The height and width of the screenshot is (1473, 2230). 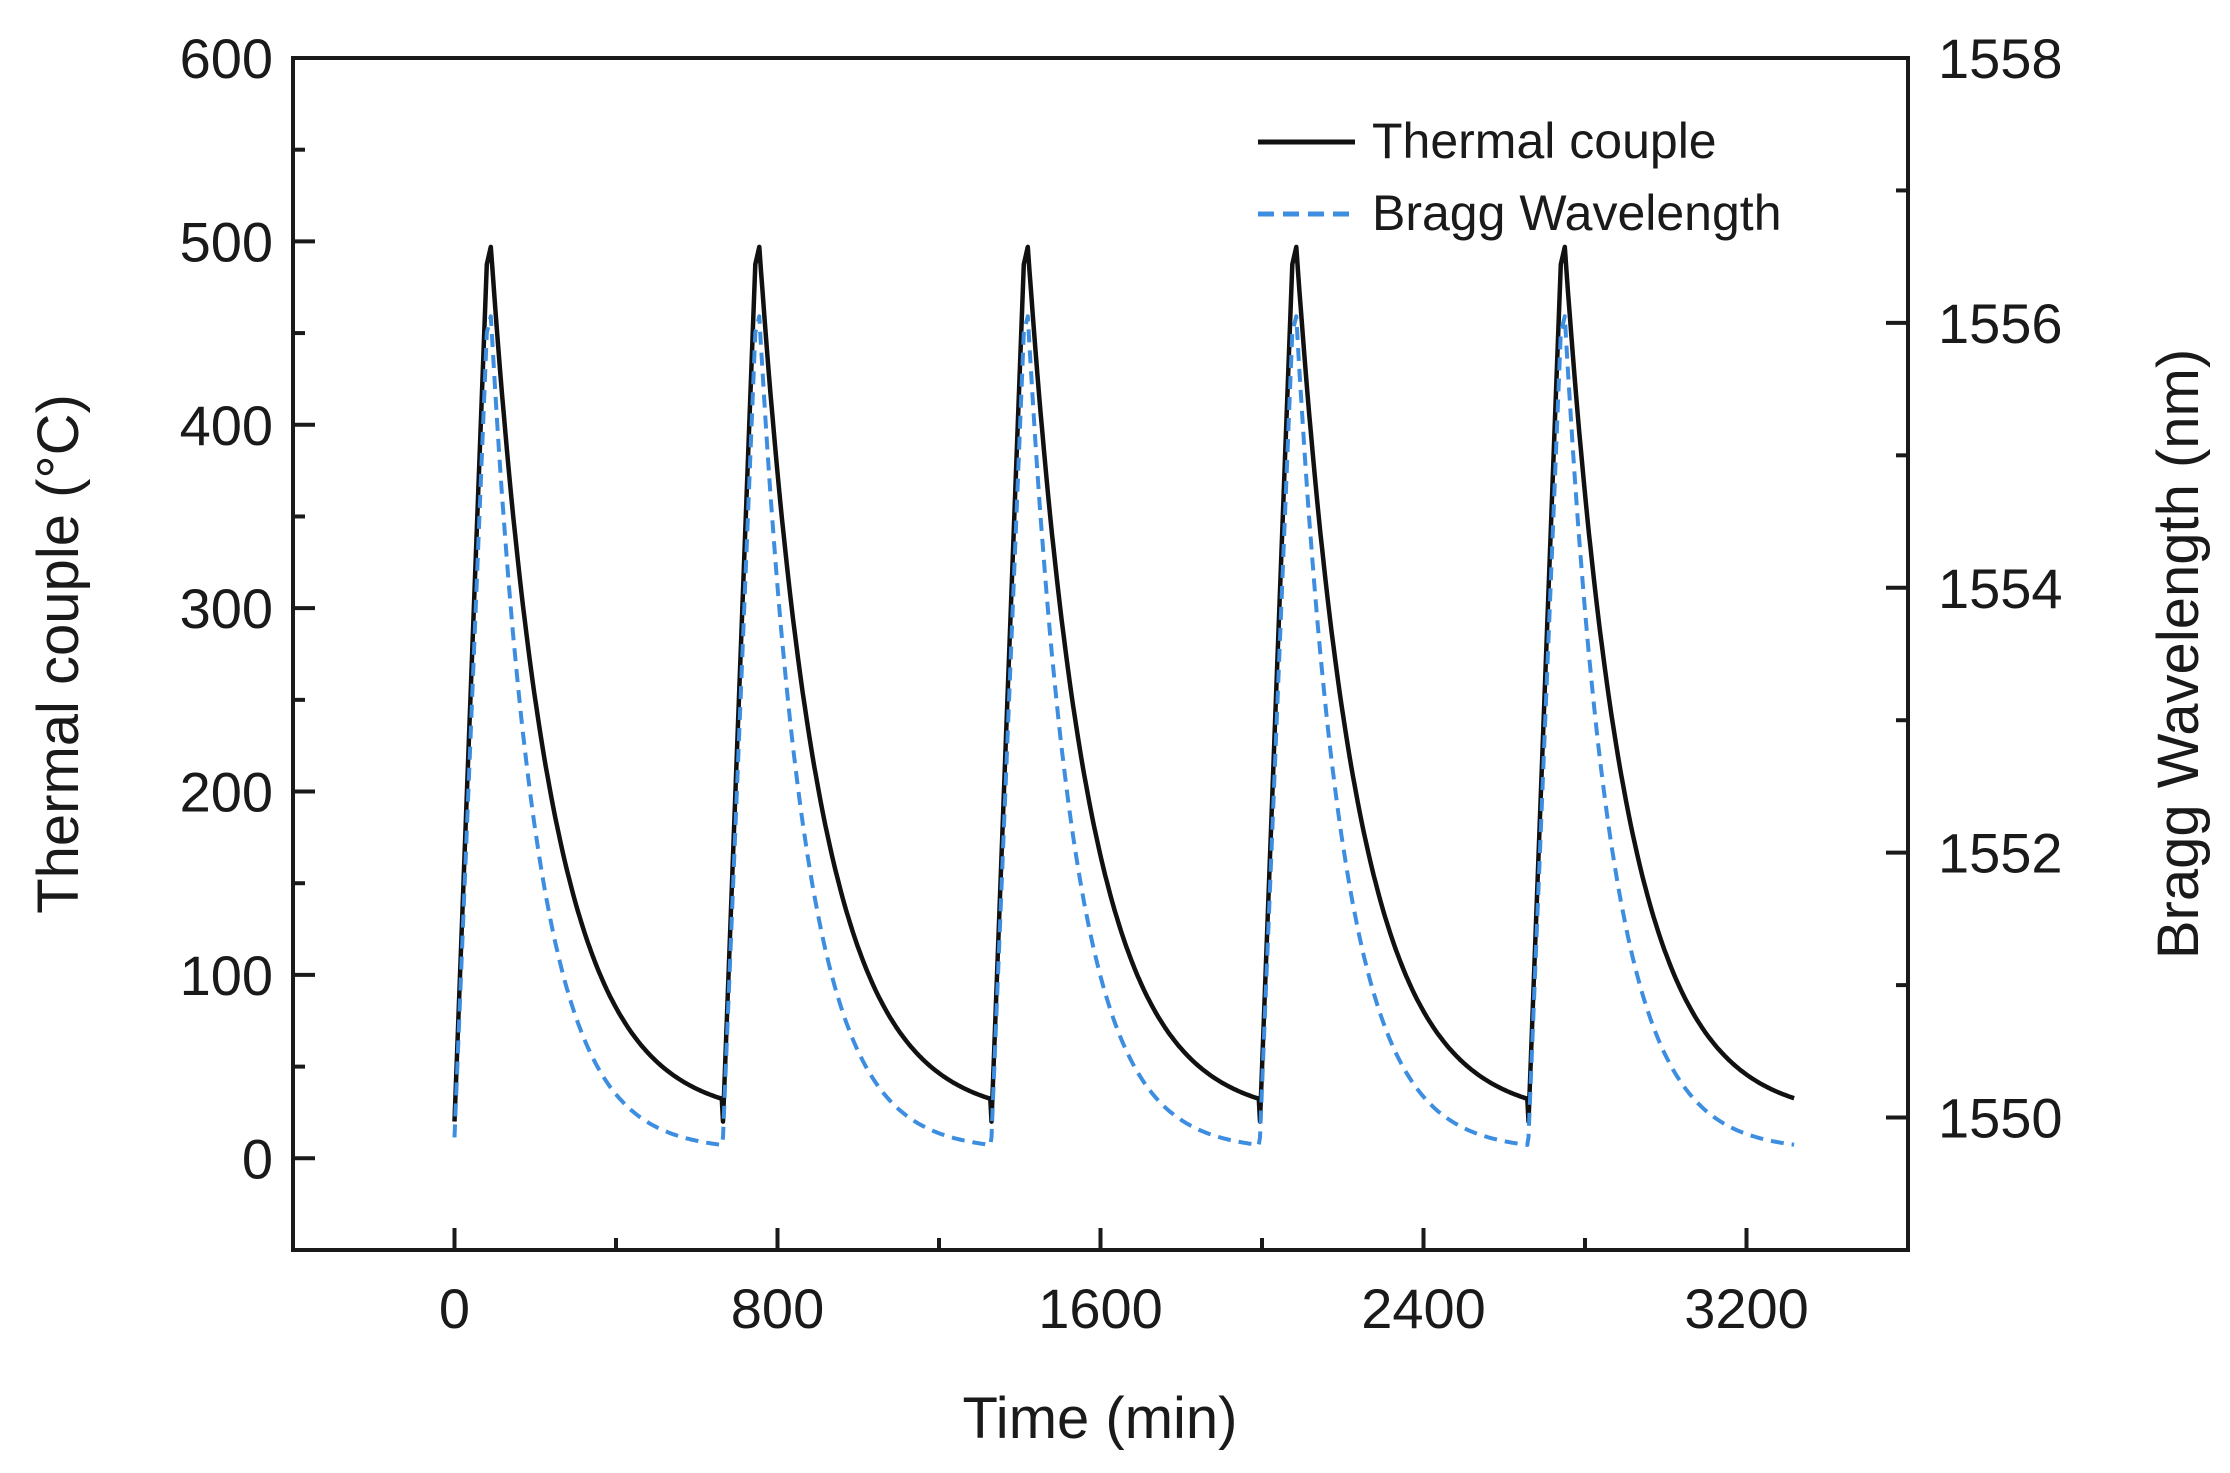 I want to click on x-axis-title: Time (min), so click(x=1100, y=1418).